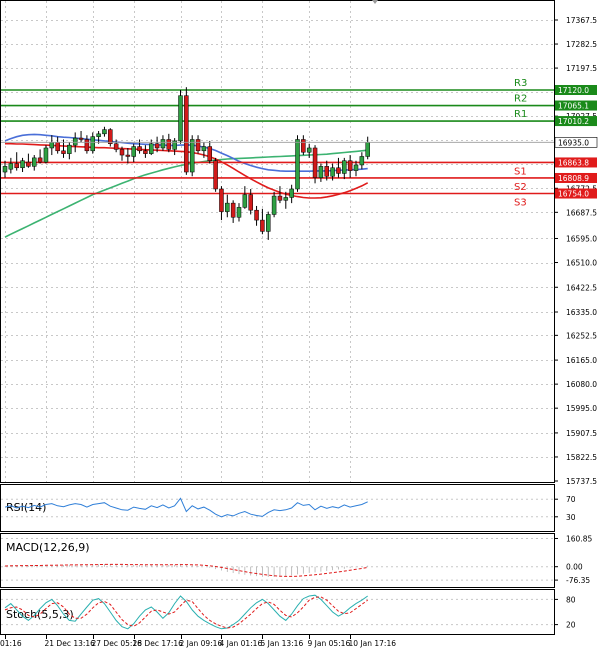 Image resolution: width=600 pixels, height=651 pixels. What do you see at coordinates (571, 517) in the screenshot?
I see `panel-tick-label: 30` at bounding box center [571, 517].